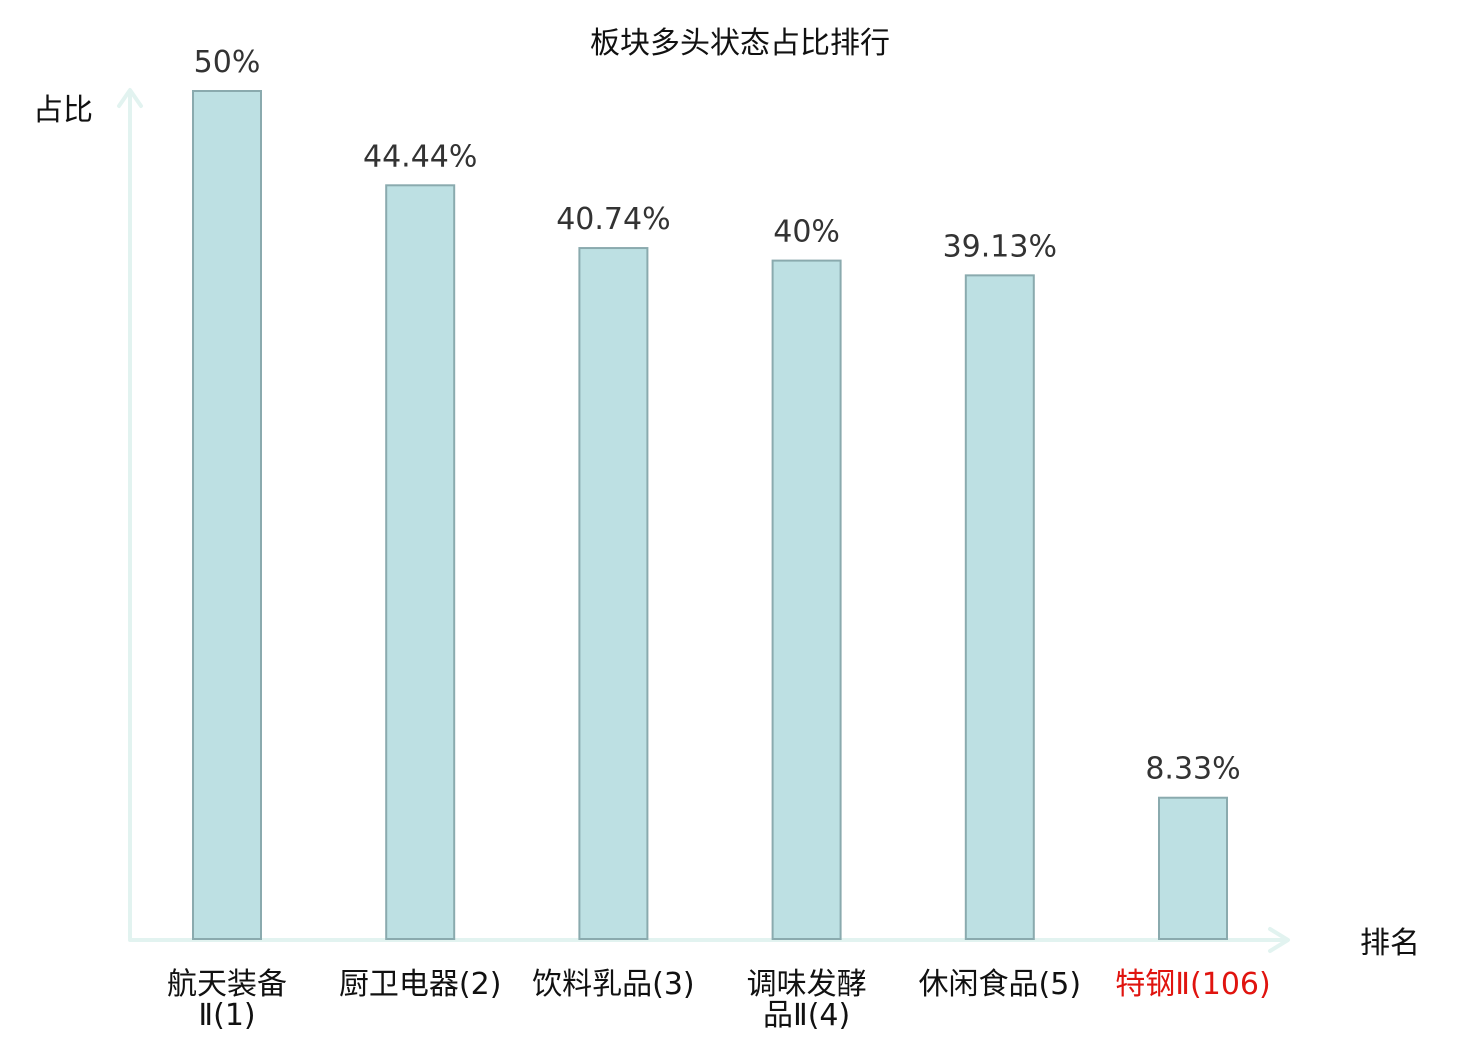 Image resolution: width=1480 pixels, height=1040 pixels. Describe the element at coordinates (227, 62) in the screenshot. I see `bar-value-label: 50%` at that location.